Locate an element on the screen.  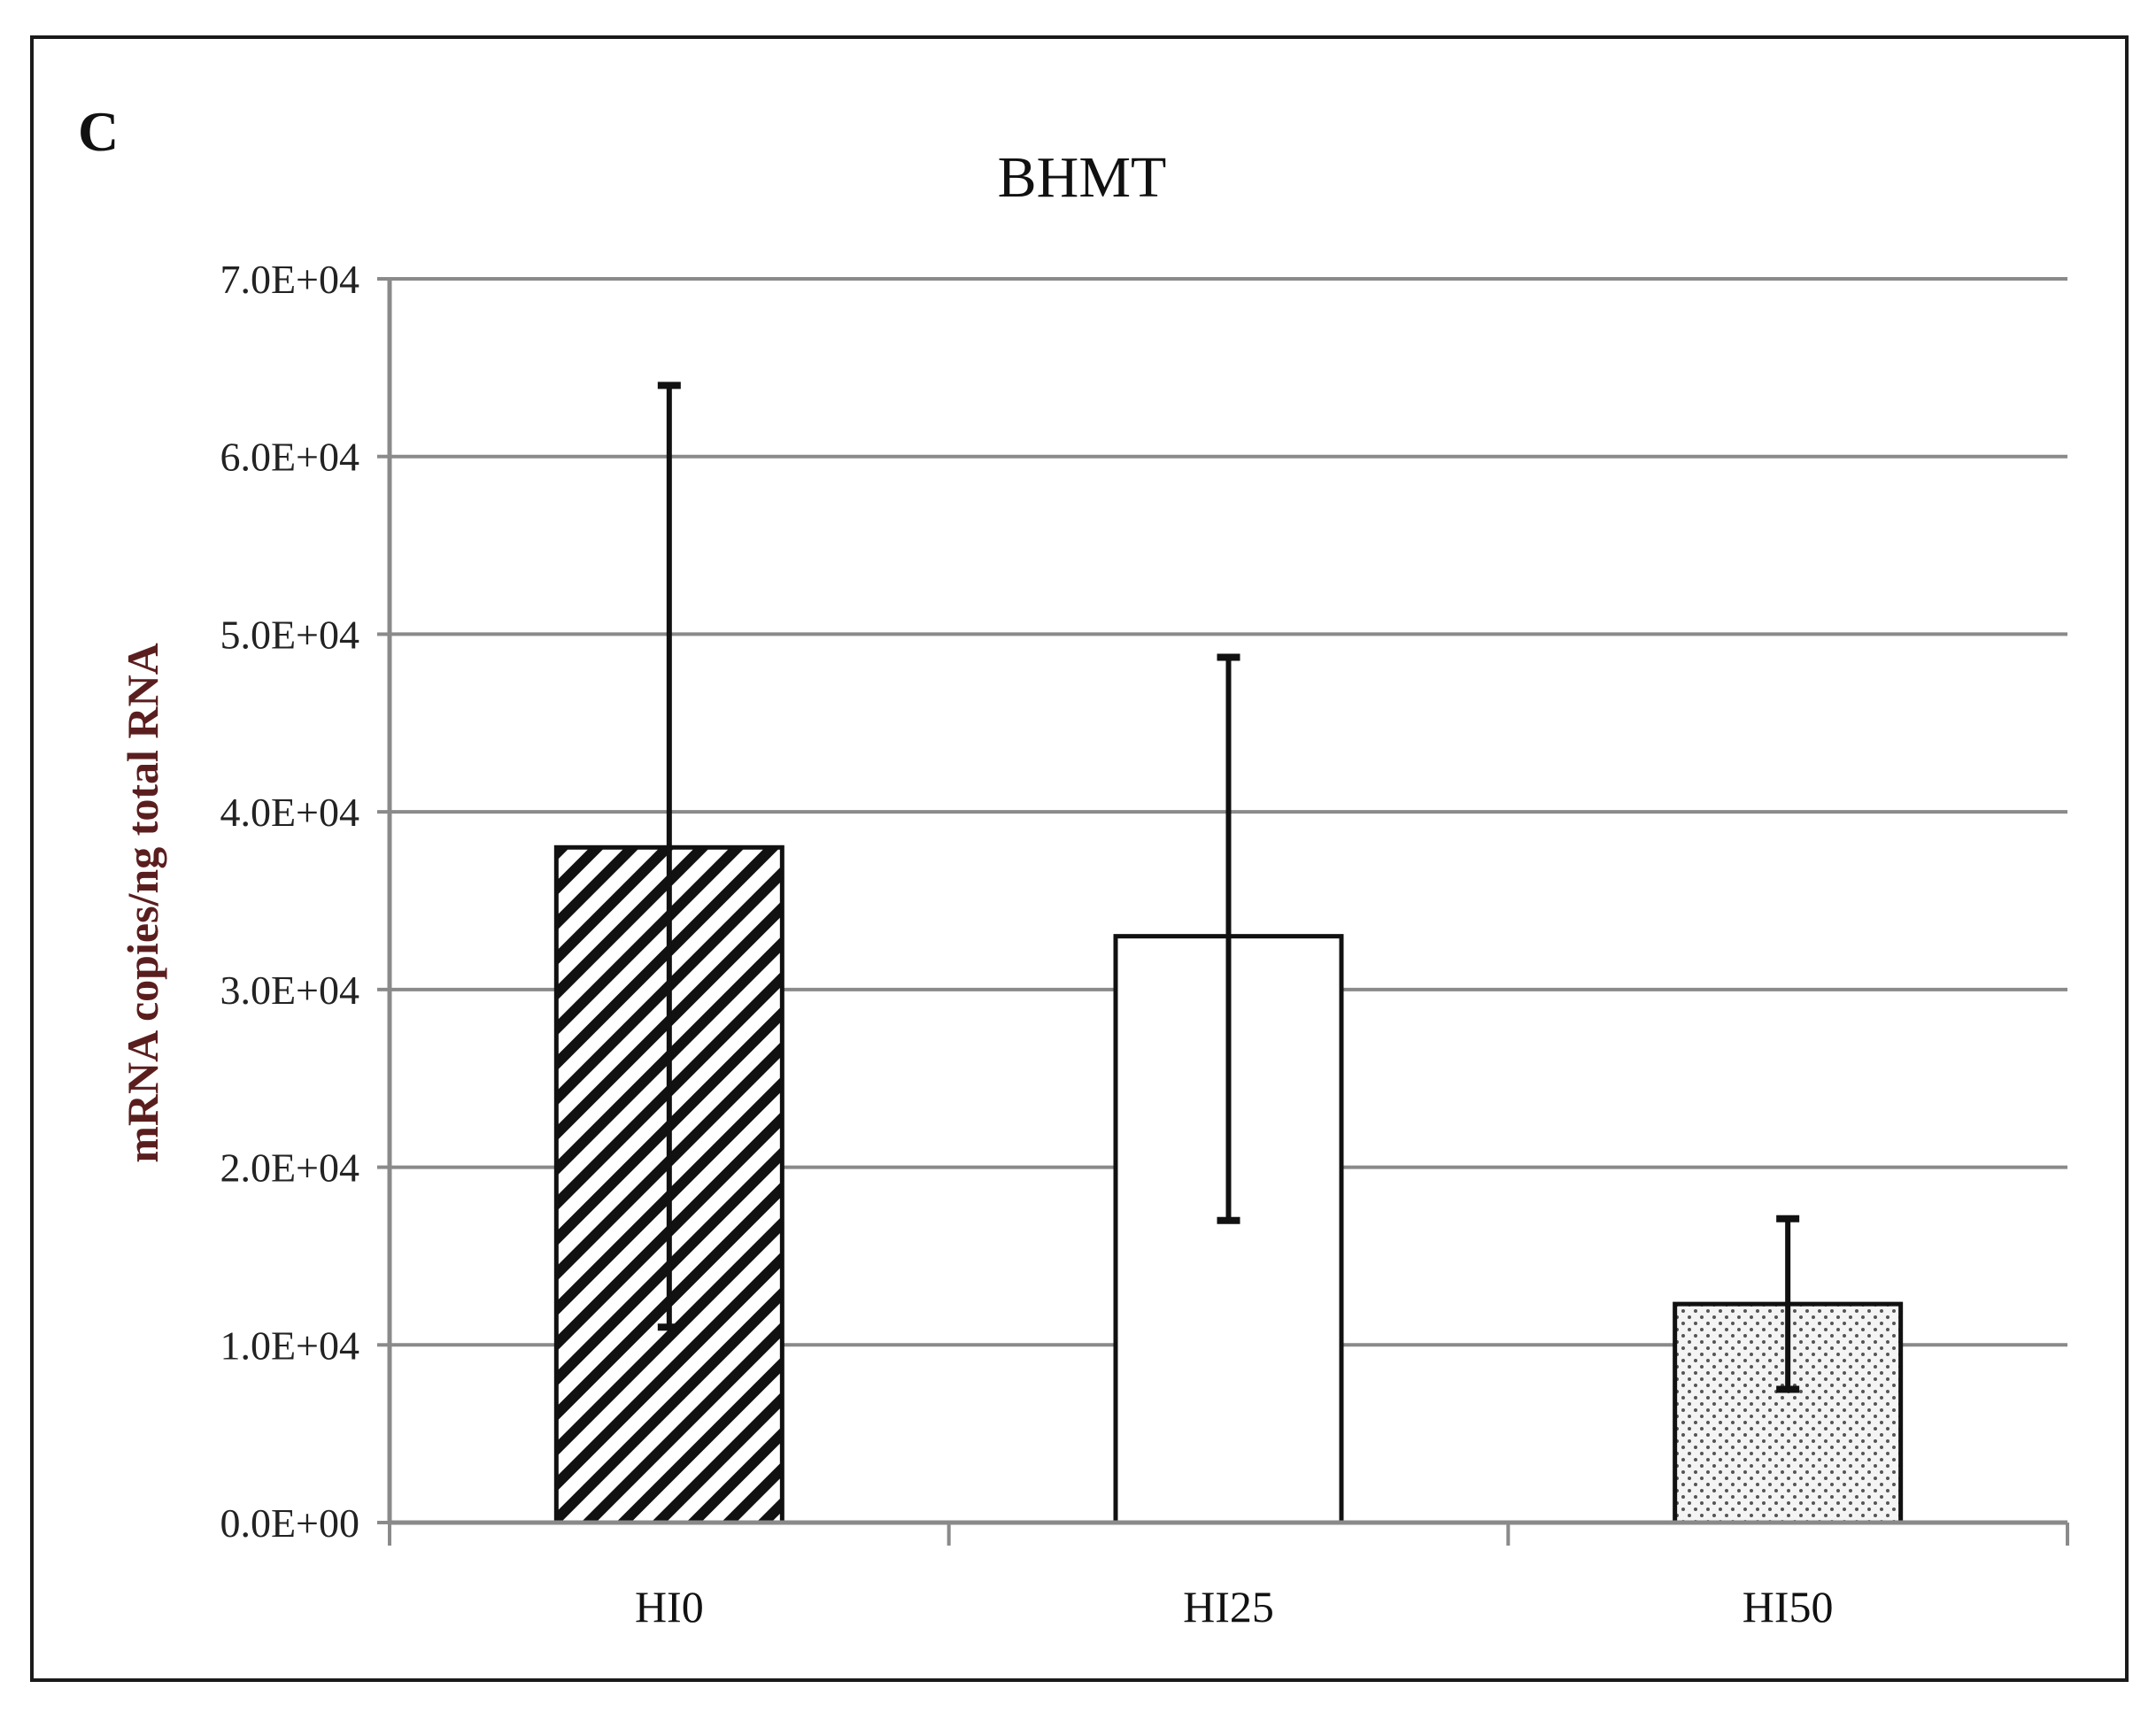
x-tick-label: HI25 is located at coordinates (1228, 1606).